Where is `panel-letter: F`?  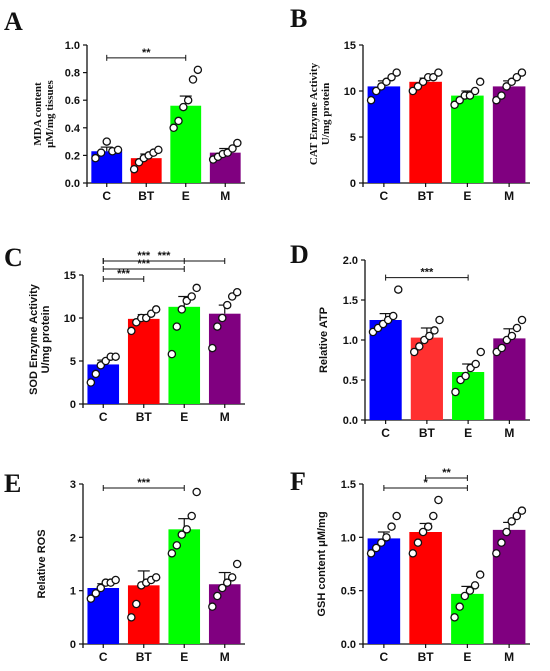
panel-letter: F is located at coordinates (298, 481).